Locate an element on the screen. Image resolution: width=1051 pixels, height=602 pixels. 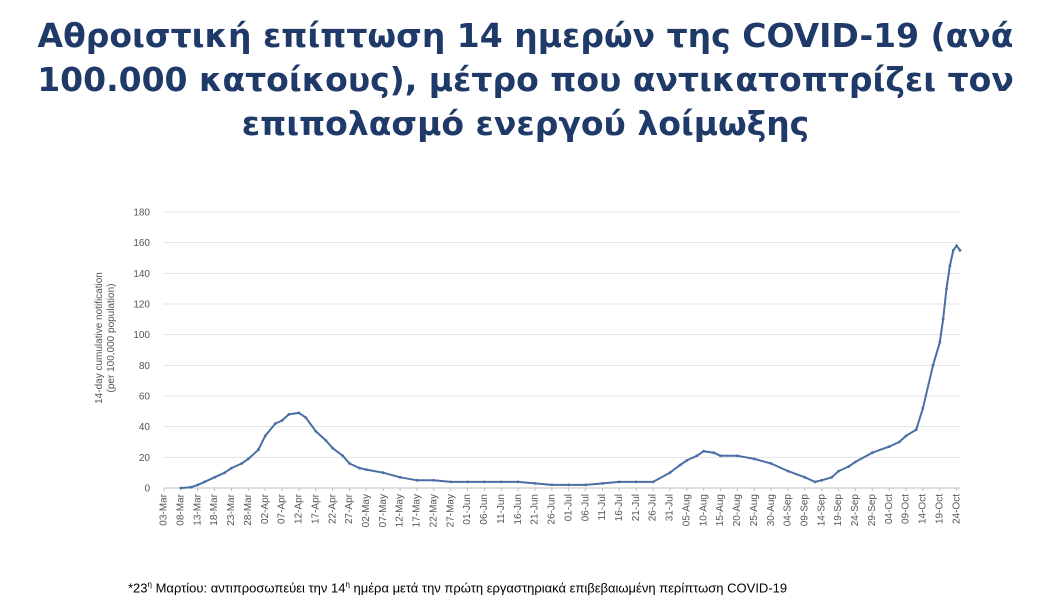
y-tick-label: 60 is located at coordinates (145, 397).